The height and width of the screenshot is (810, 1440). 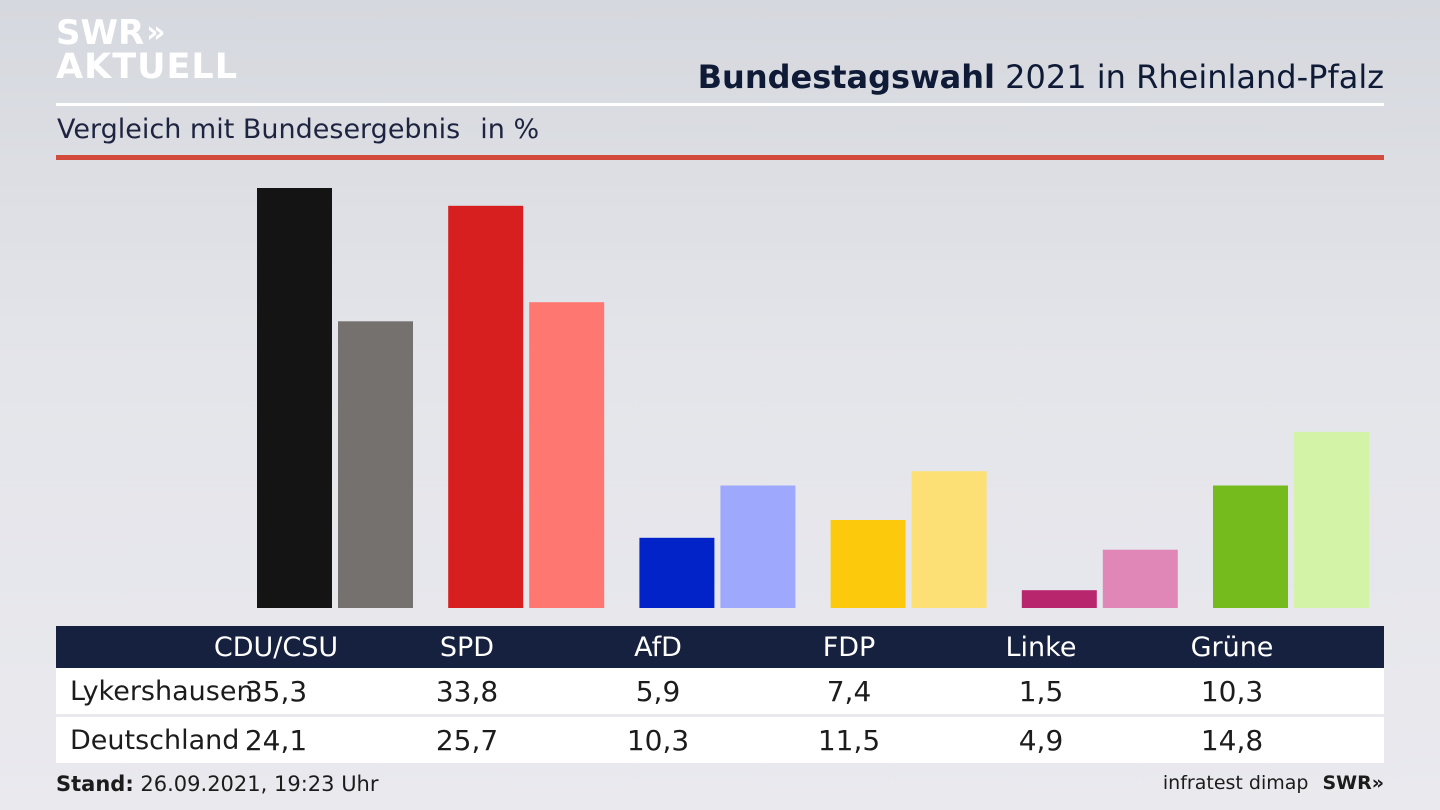 What do you see at coordinates (375, 464) in the screenshot?
I see `bar-cdu-csu-deutschland` at bounding box center [375, 464].